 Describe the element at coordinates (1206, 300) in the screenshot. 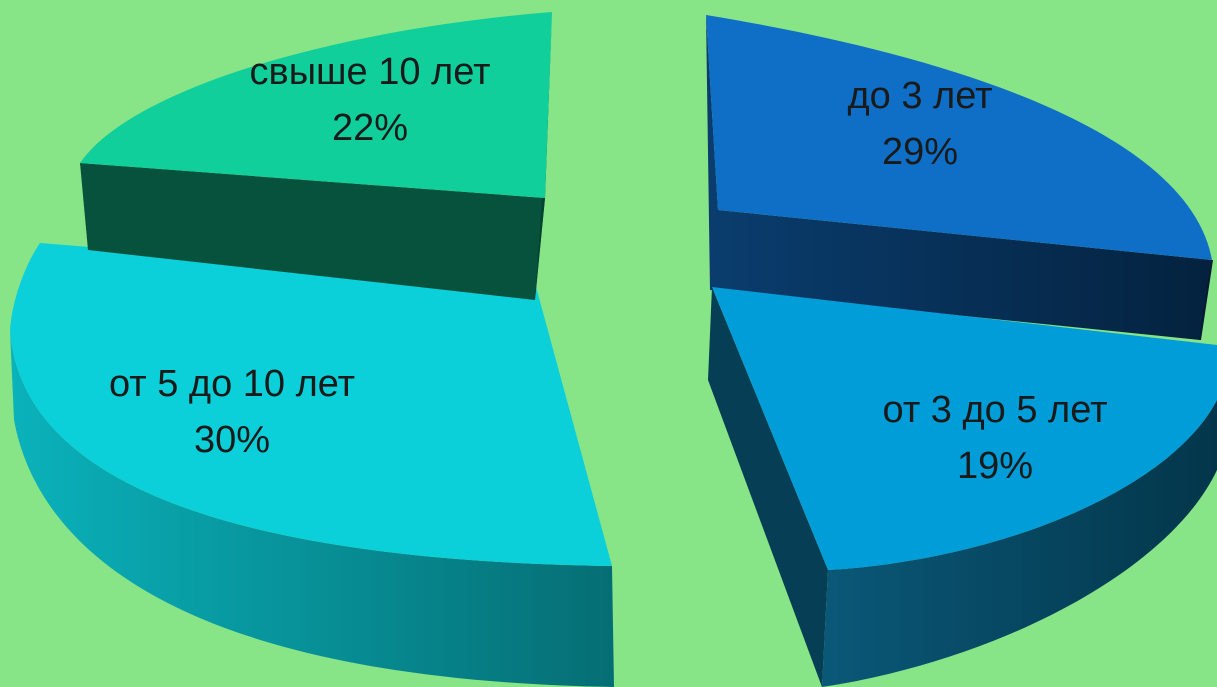

I see `slice-0-rim` at that location.